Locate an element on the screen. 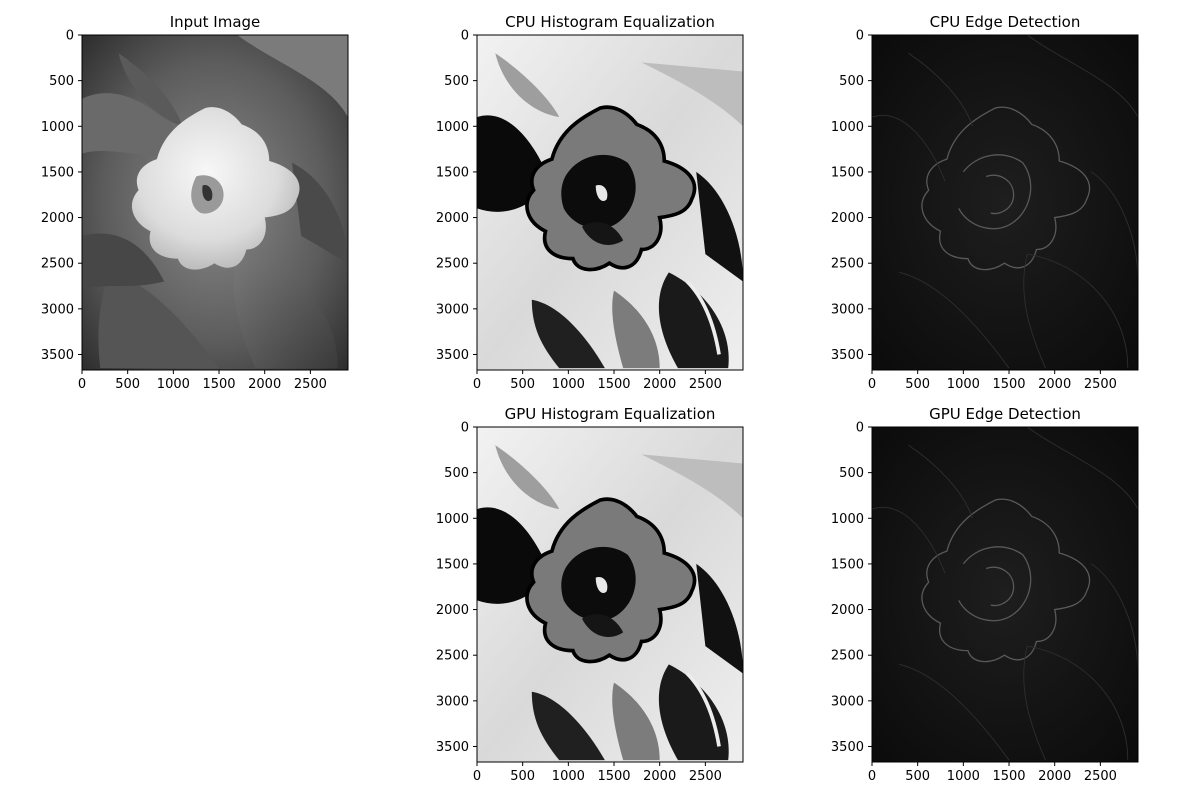 The height and width of the screenshot is (800, 1200). cpu-edge-detection-ytick-label: 3000 is located at coordinates (847, 309).